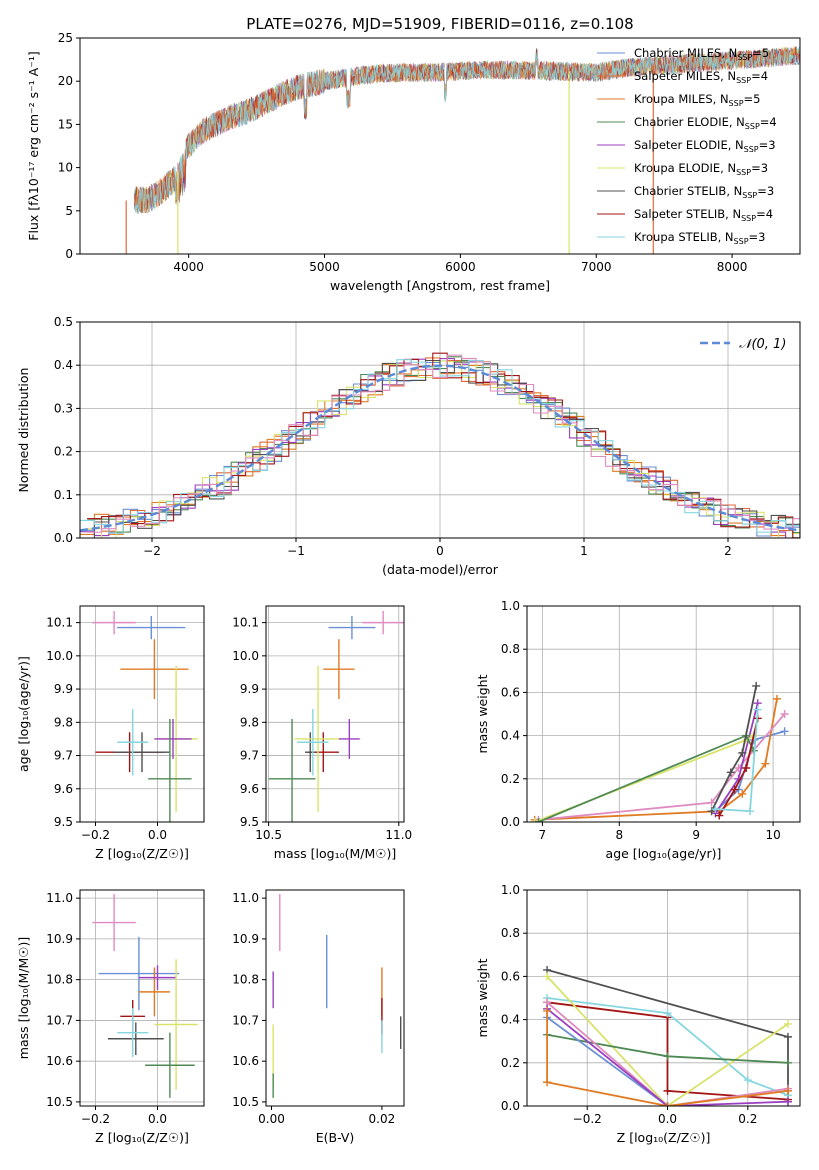 This screenshot has height=1170, width=819. Describe the element at coordinates (324, 267) in the screenshot. I see `x-tick-label: 5000` at that location.